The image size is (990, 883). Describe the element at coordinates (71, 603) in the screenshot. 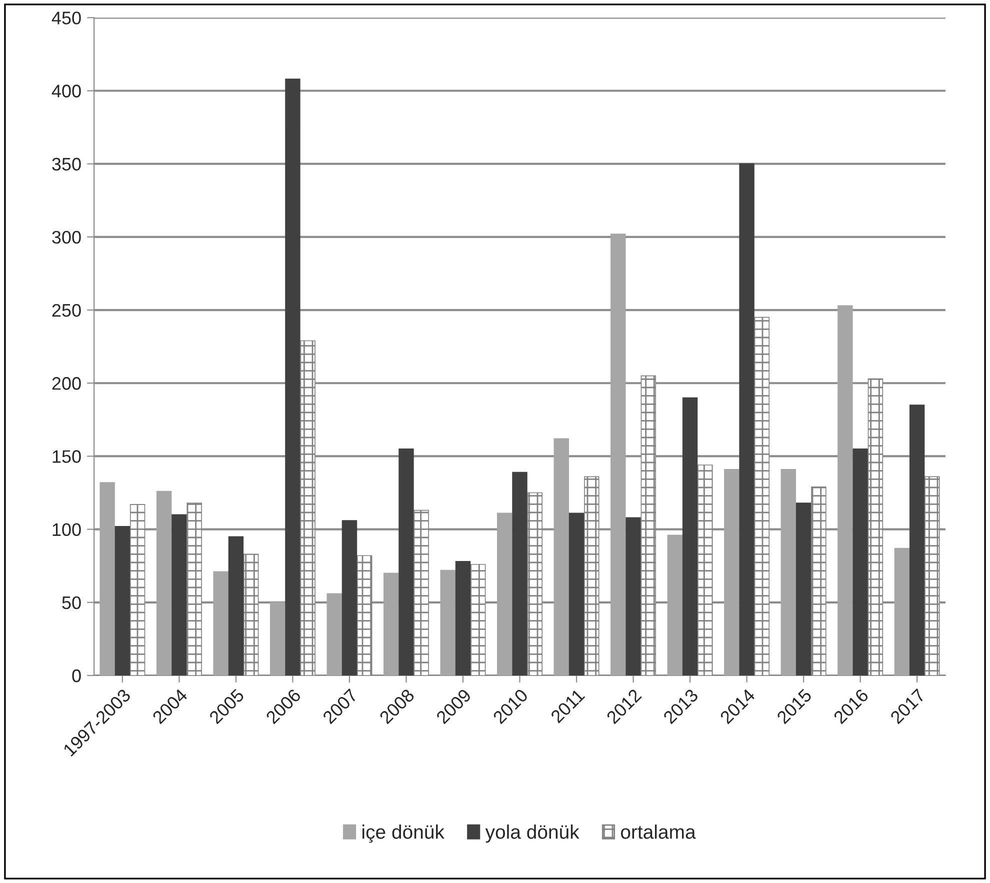

I see `y-tick-label: 50` at that location.